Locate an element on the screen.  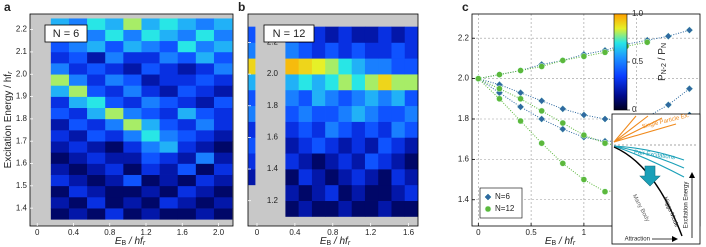
y-tick-label: 1.8 is located at coordinates (464, 118).